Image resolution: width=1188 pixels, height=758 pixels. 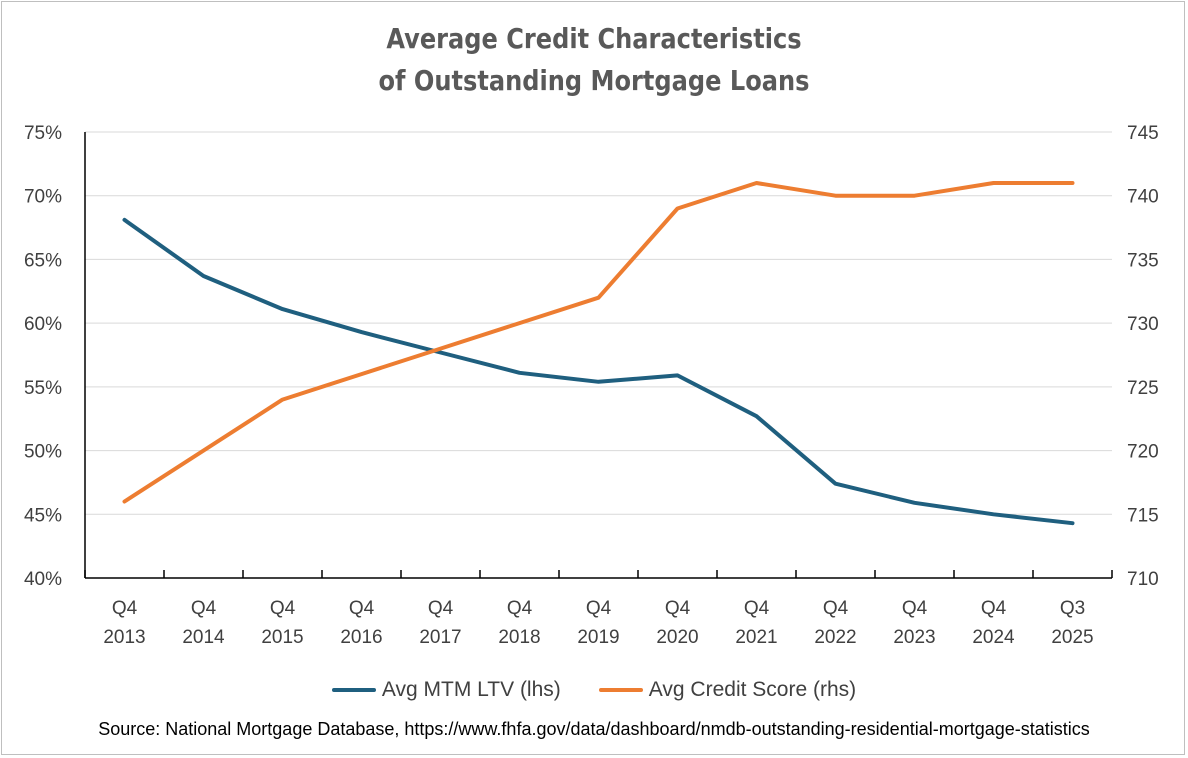 What do you see at coordinates (43, 324) in the screenshot?
I see `y-left-tick-label: 60%` at bounding box center [43, 324].